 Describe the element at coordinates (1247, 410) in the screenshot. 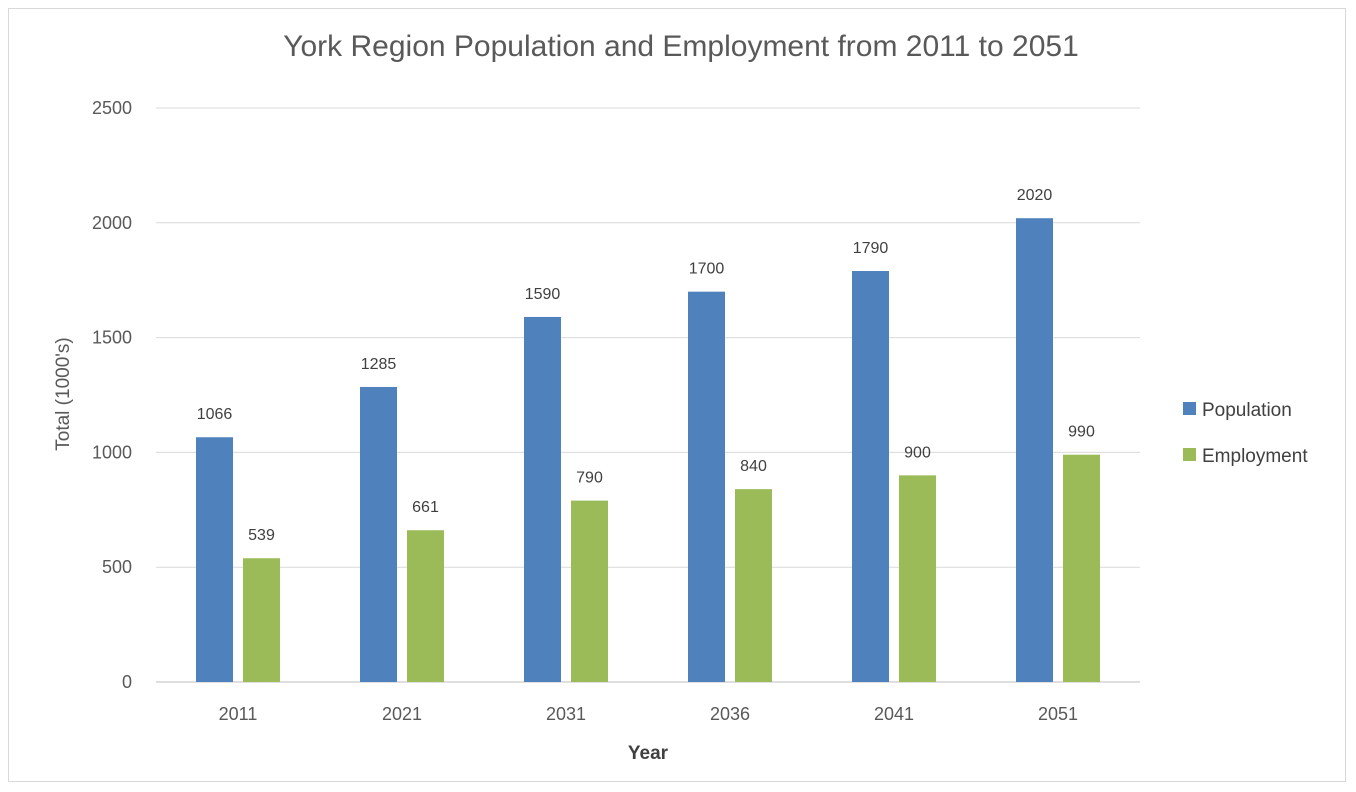

I see `legend-label-population: Population` at that location.